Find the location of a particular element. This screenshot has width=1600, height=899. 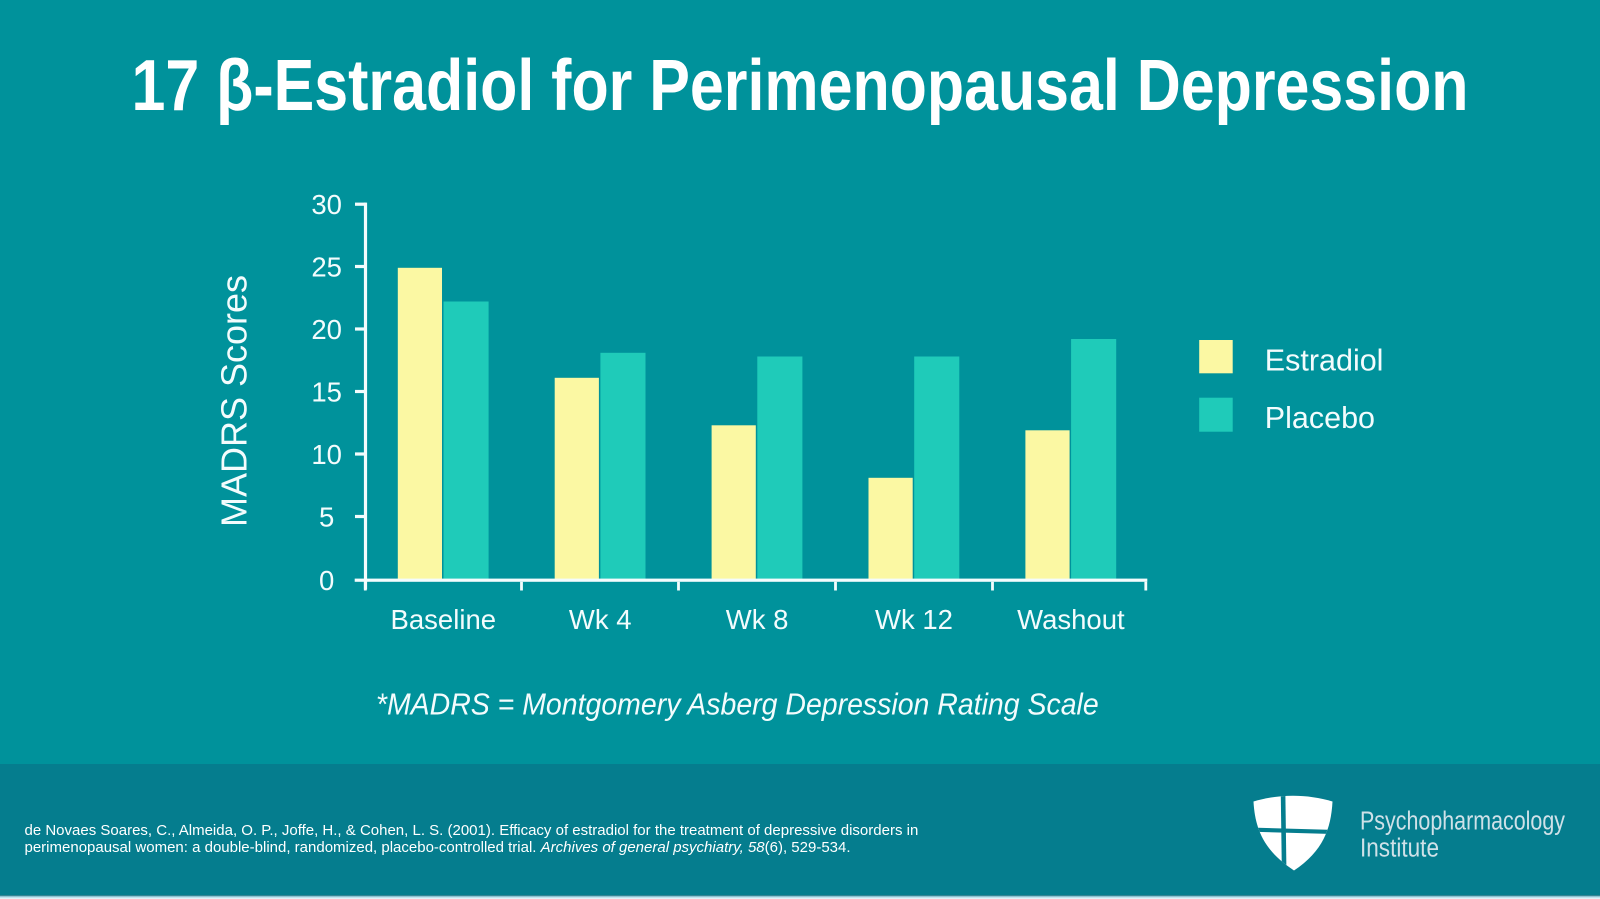

svg-text: 10 is located at coordinates (326, 454).